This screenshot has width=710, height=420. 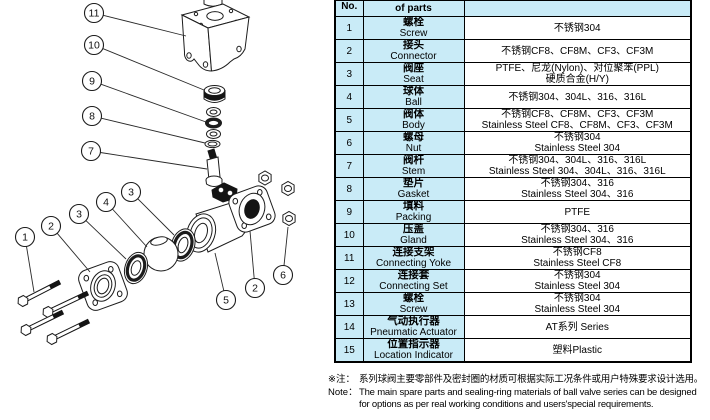 I want to click on part-name-cell: 垫片 Gasket, so click(x=413, y=189).